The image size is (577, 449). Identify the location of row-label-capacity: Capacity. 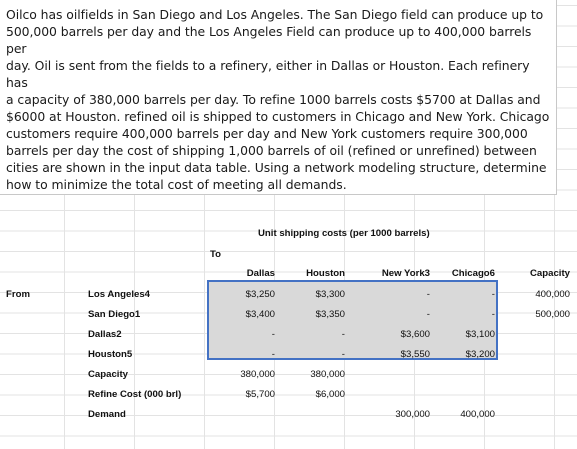
(108, 374).